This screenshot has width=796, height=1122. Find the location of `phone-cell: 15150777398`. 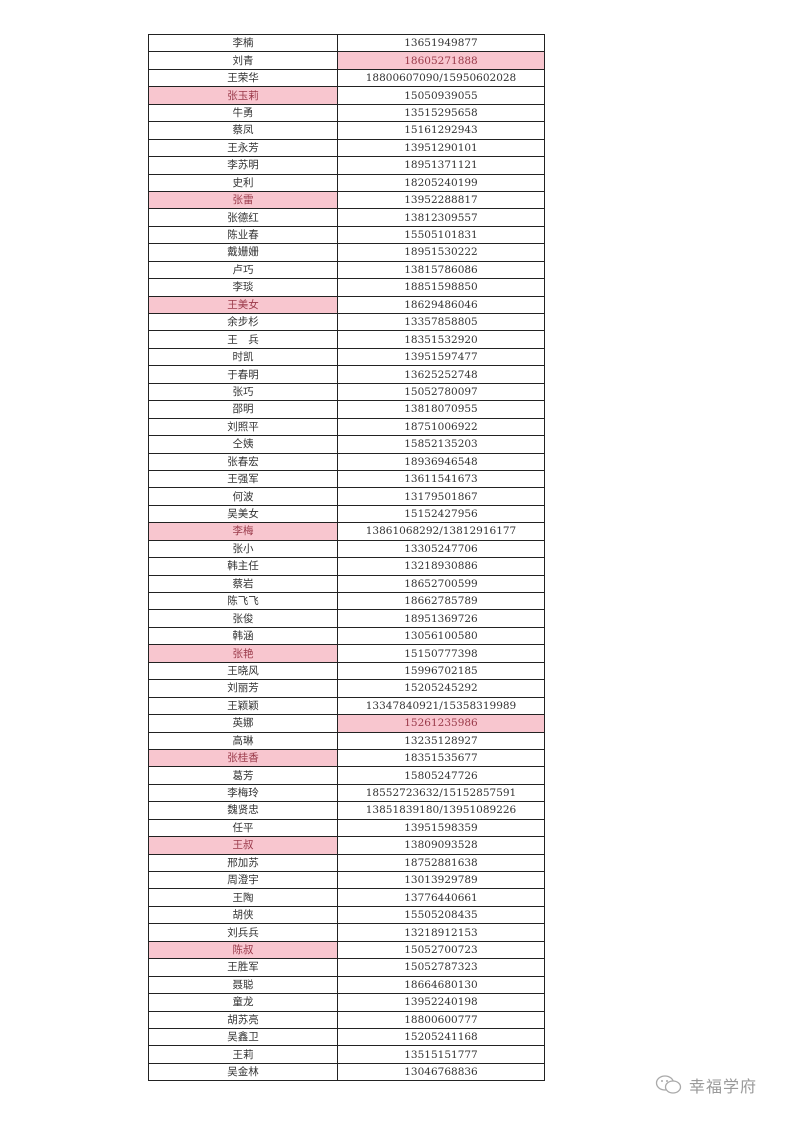

phone-cell: 15150777398 is located at coordinates (441, 653).